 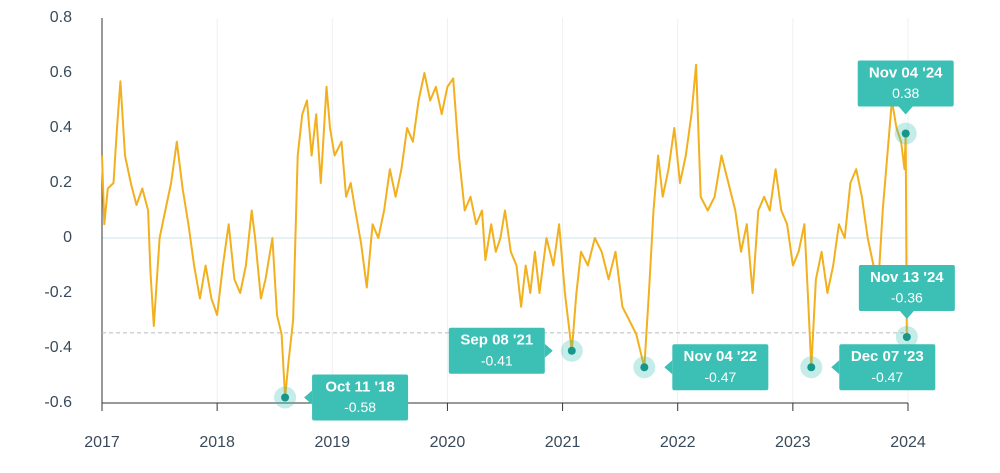 What do you see at coordinates (61, 72) in the screenshot?
I see `y-tick-label: 0.6` at bounding box center [61, 72].